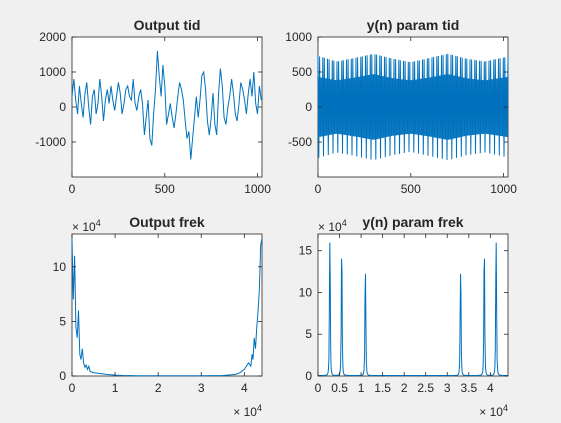 Image resolution: width=561 pixels, height=423 pixels. What do you see at coordinates (52, 37) in the screenshot?
I see `y-tick-label: 2000` at bounding box center [52, 37].